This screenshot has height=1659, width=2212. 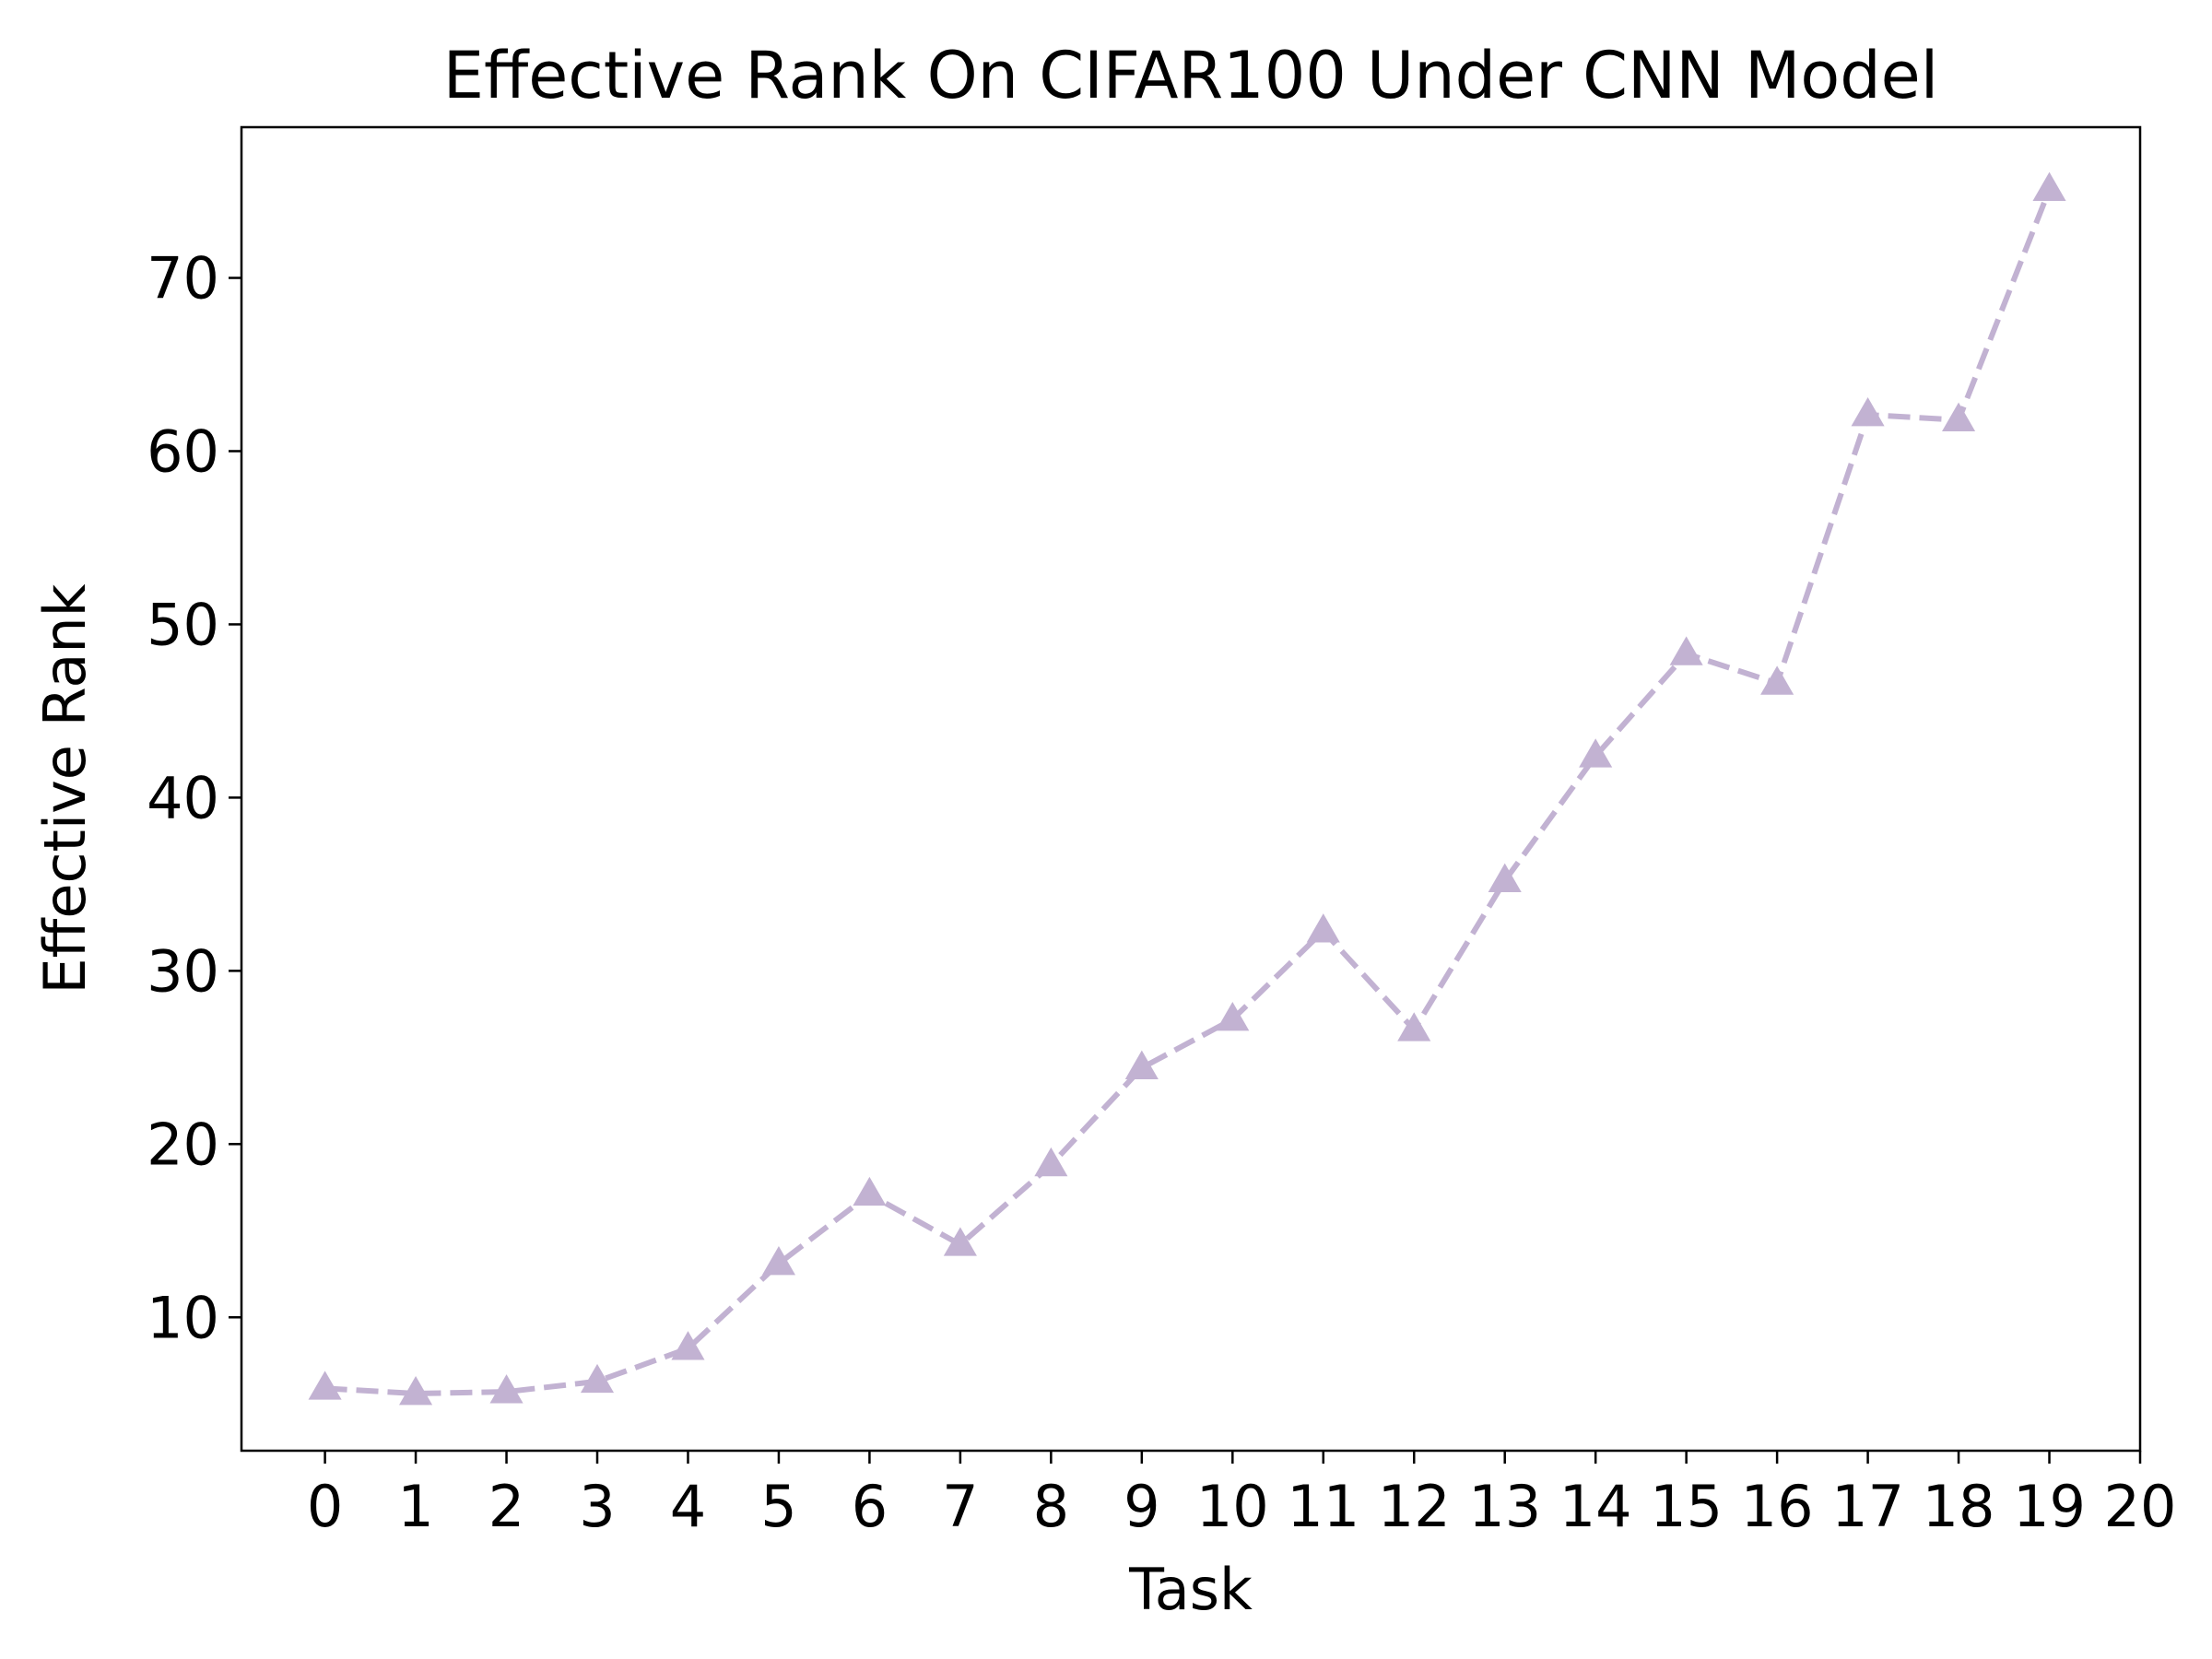 I want to click on y-axis-label: Effective Rank, so click(x=65, y=788).